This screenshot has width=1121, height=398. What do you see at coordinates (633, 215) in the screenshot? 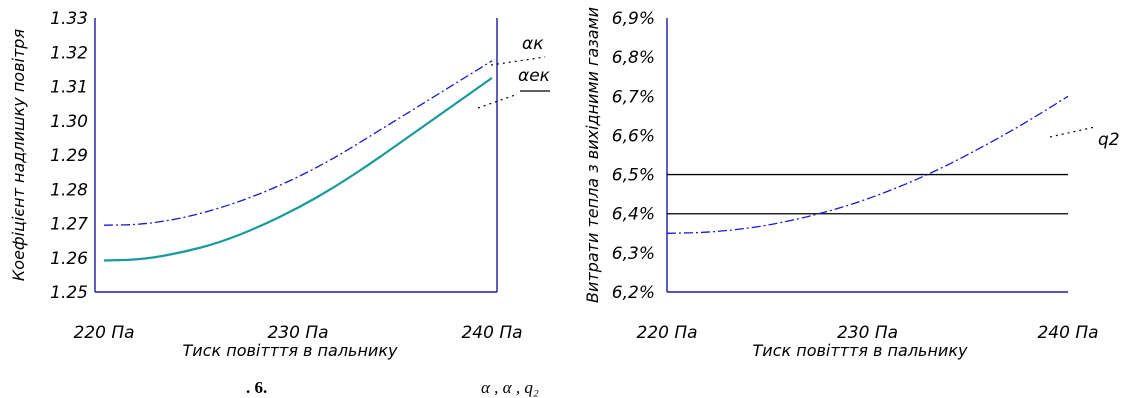
I see `y-tick-label: 6,4%` at bounding box center [633, 215].